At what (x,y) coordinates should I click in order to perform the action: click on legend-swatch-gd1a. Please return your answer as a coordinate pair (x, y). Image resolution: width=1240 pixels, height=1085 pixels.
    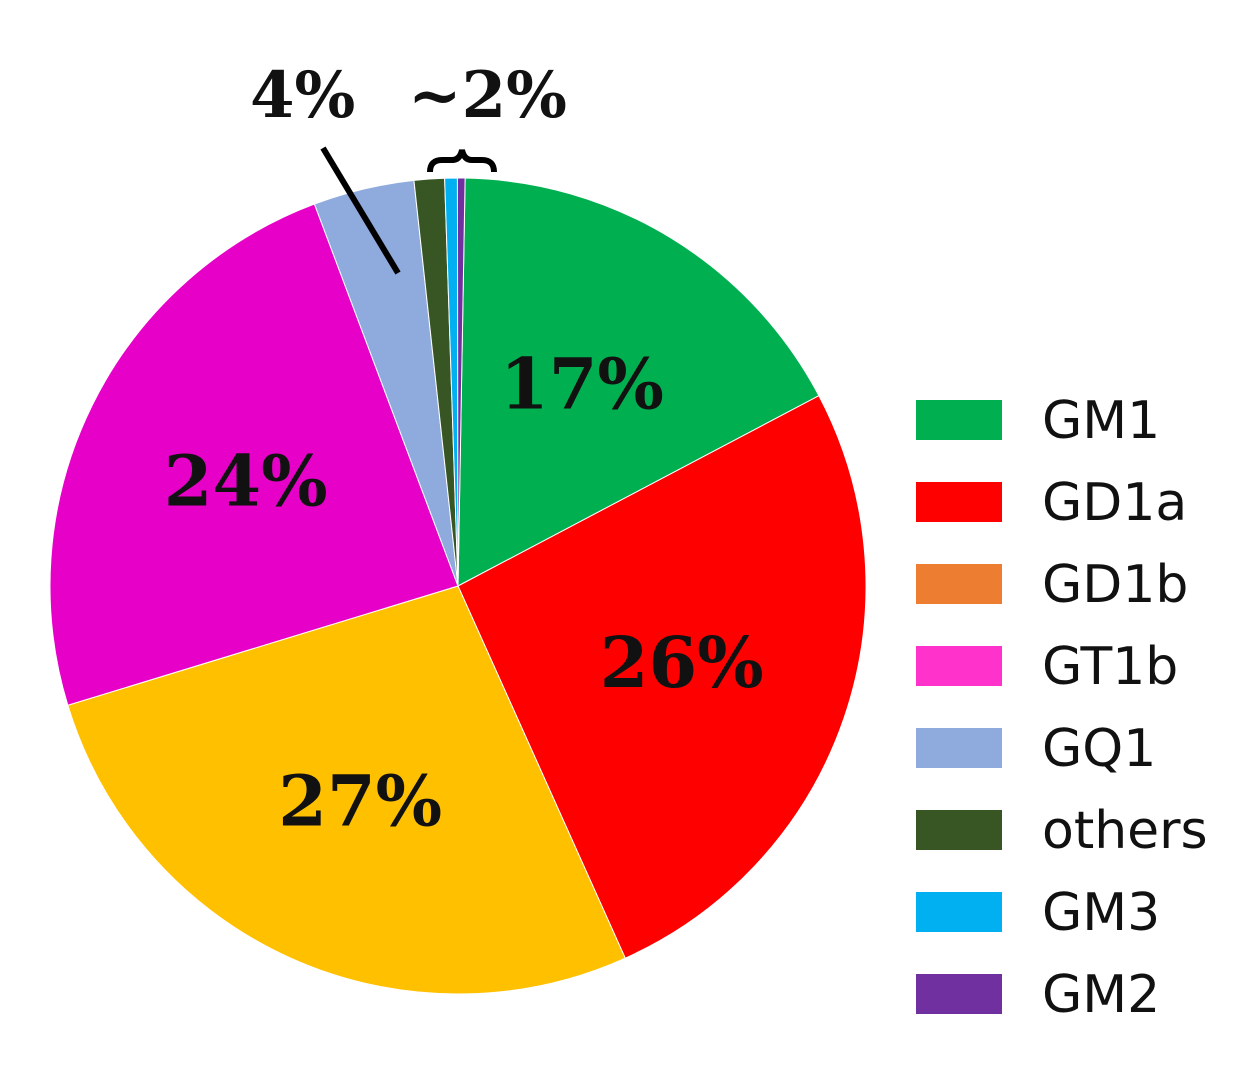
    Looking at the image, I should click on (959, 502).